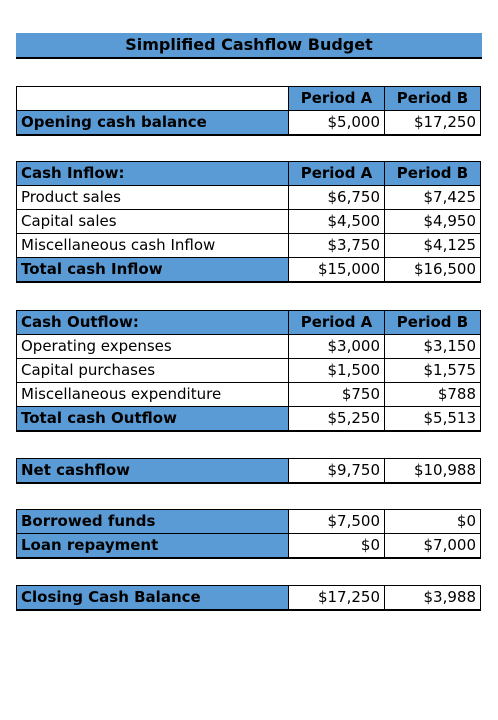  Describe the element at coordinates (152, 419) in the screenshot. I see `outflow-total-label: Total cash Outflow` at that location.